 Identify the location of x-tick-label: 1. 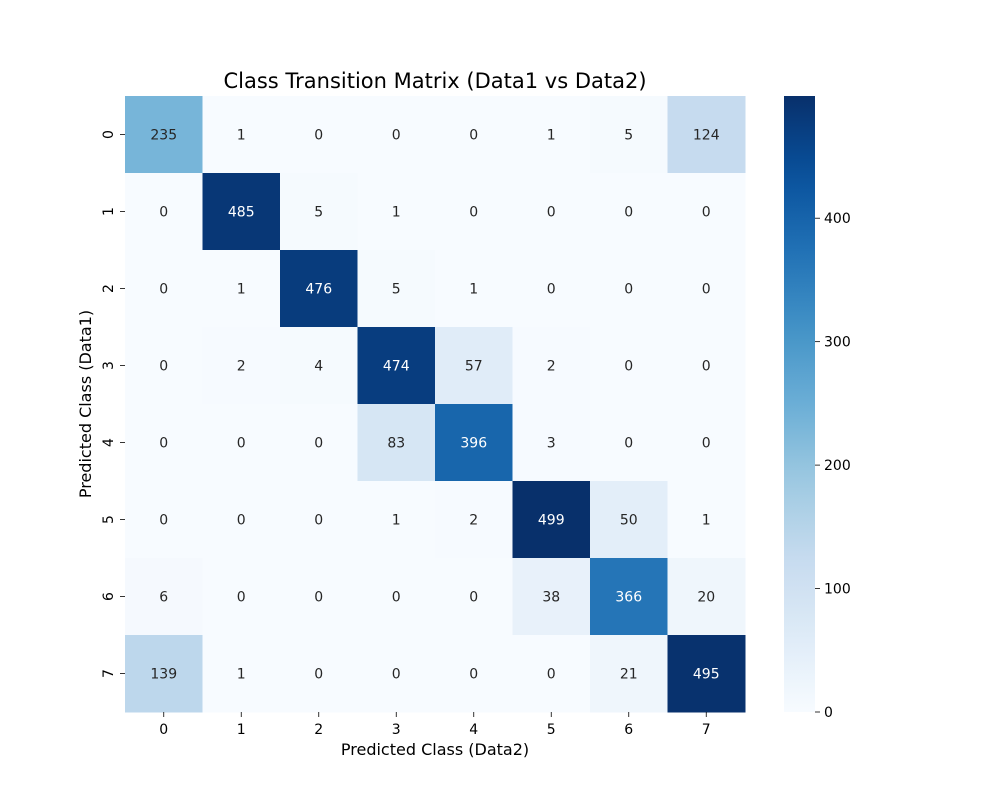
(241, 730).